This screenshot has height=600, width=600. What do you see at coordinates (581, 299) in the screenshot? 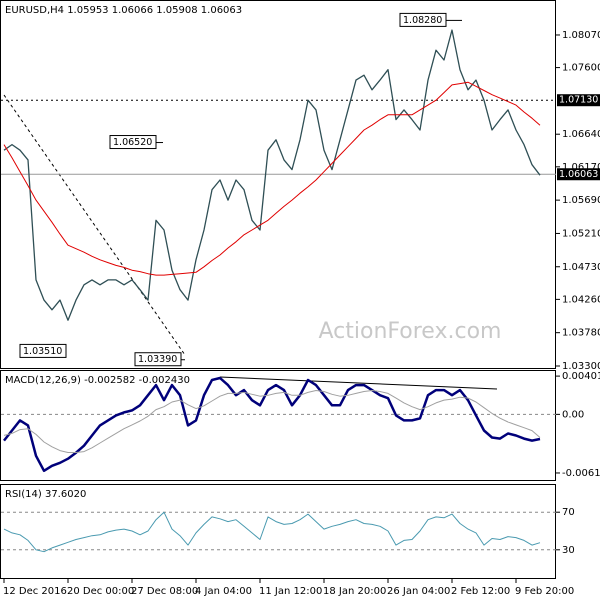
I see `y-tick-label: 1.04260` at bounding box center [581, 299].